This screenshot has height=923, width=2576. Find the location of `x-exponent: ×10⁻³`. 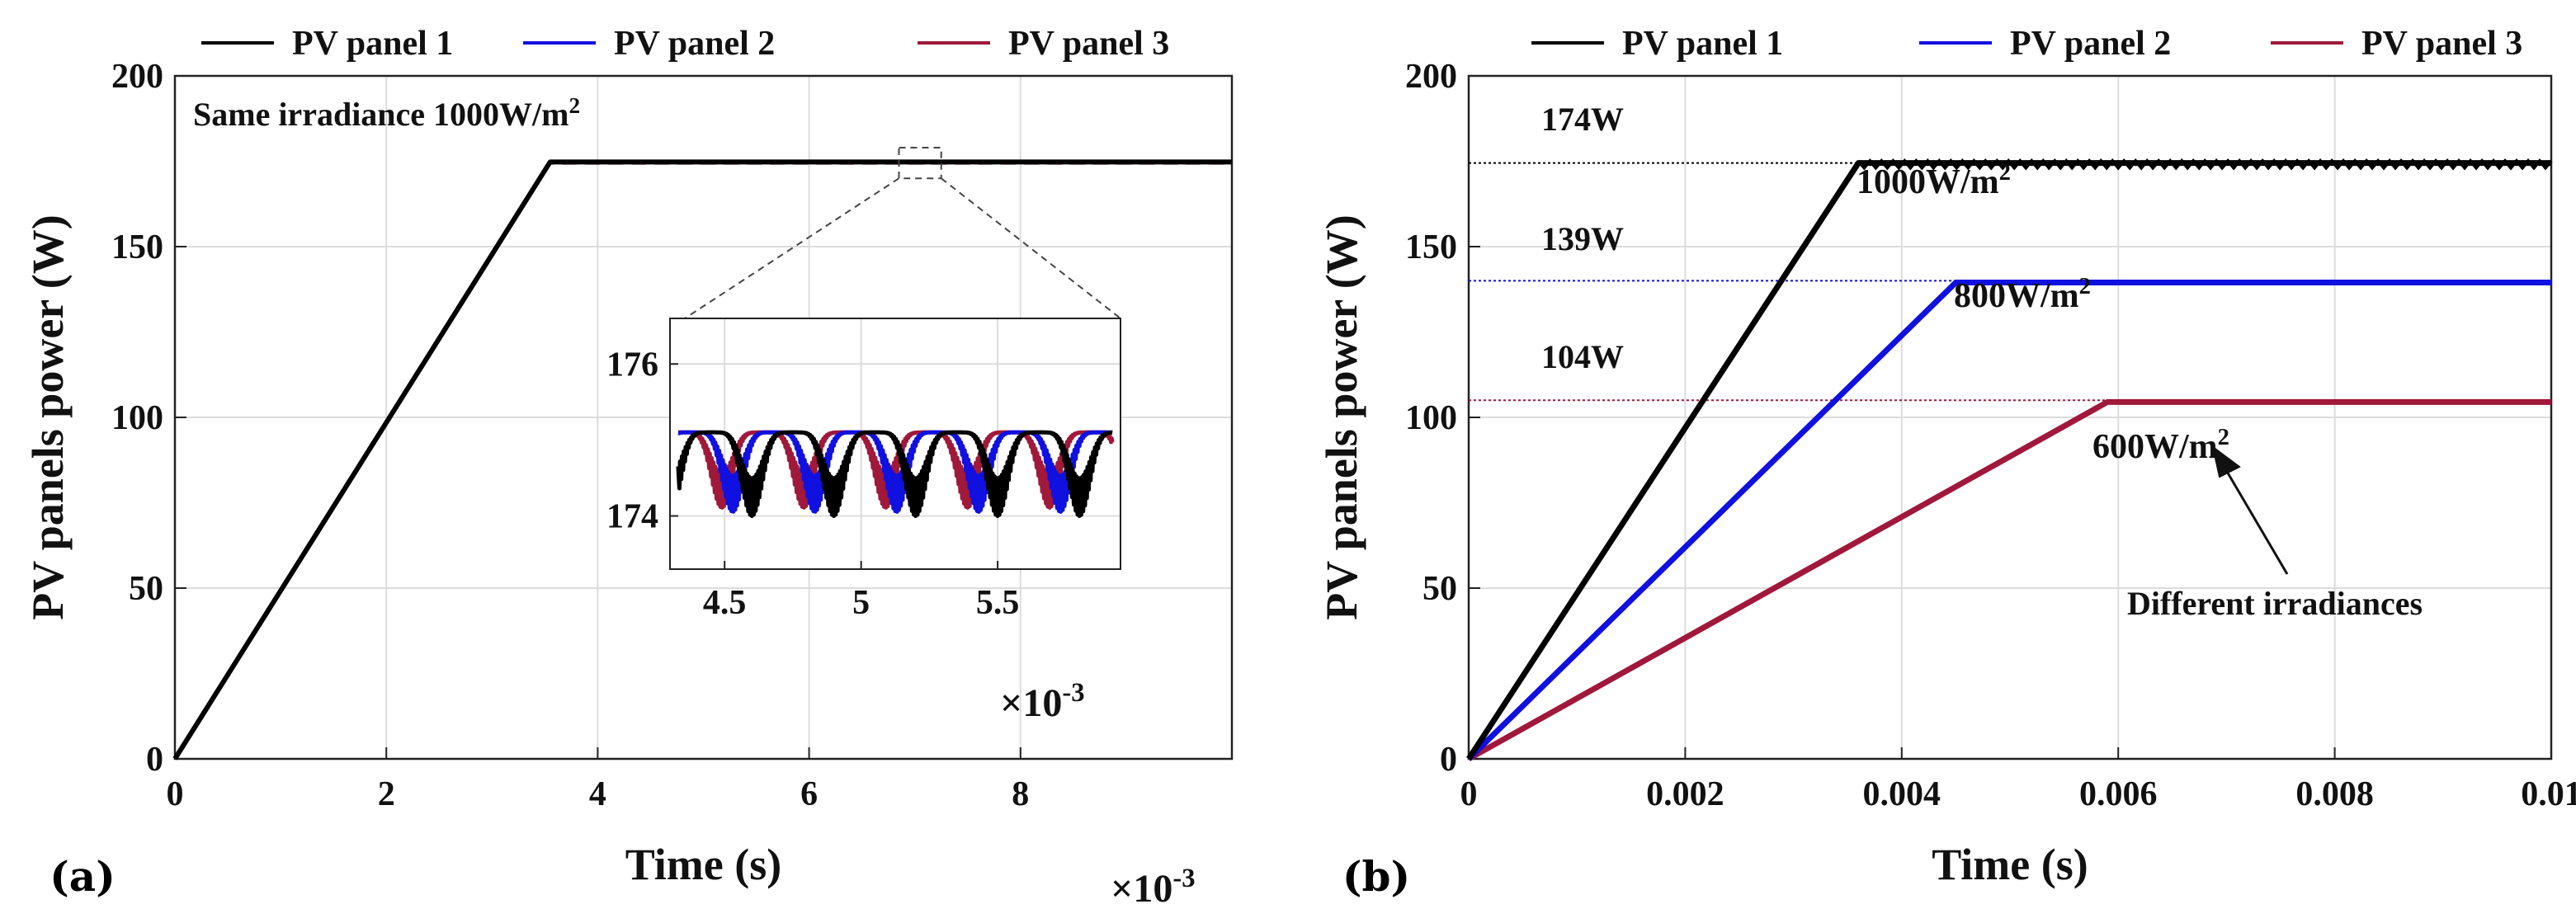

x-exponent: ×10⁻³ is located at coordinates (1153, 887).